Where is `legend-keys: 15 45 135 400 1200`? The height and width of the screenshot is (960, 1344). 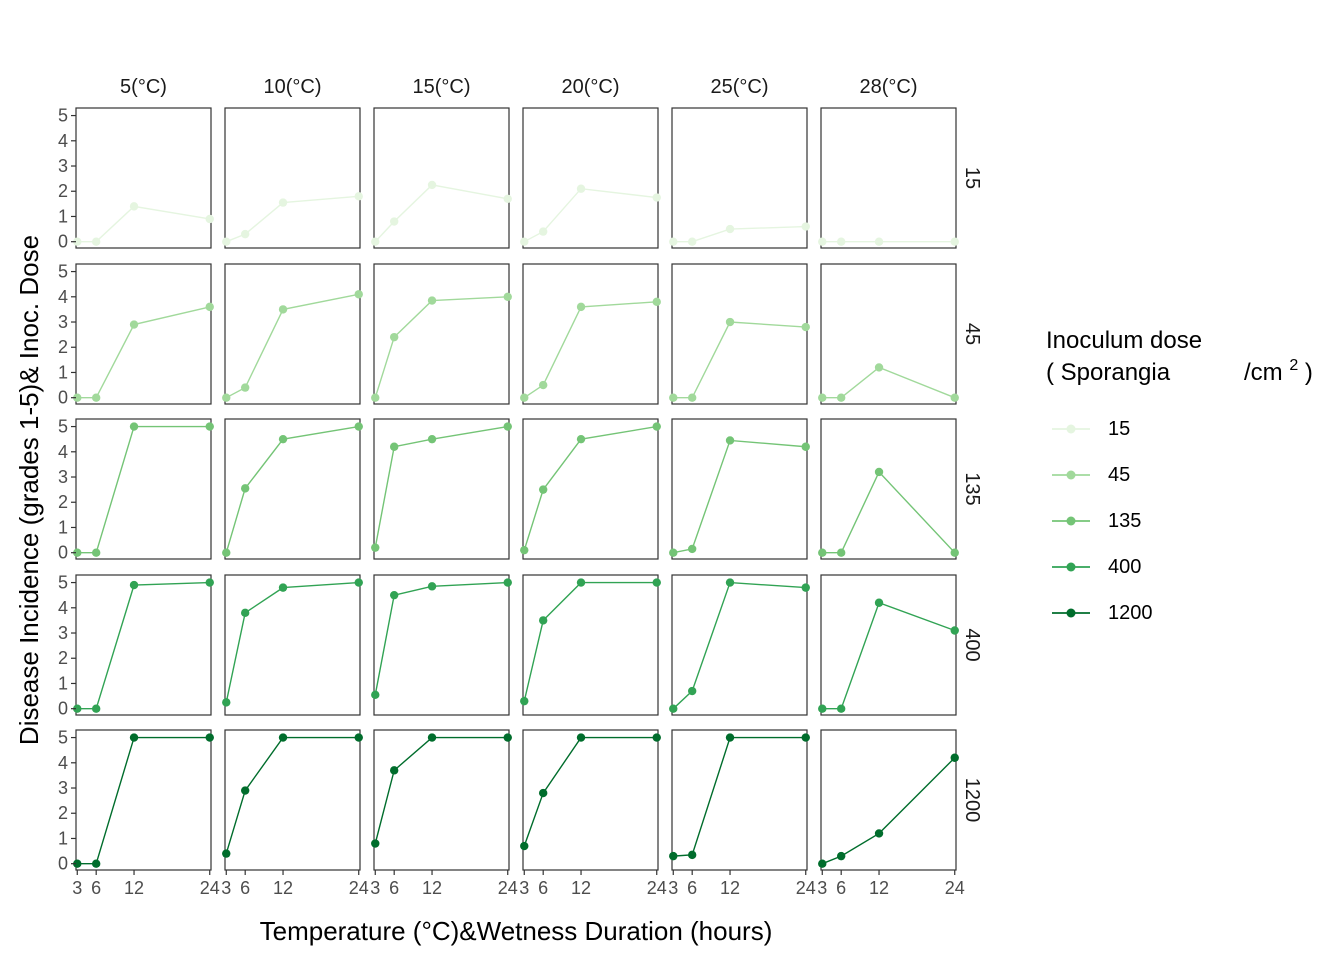 legend-keys: 15 45 135 400 1200 is located at coordinates (1102, 521).